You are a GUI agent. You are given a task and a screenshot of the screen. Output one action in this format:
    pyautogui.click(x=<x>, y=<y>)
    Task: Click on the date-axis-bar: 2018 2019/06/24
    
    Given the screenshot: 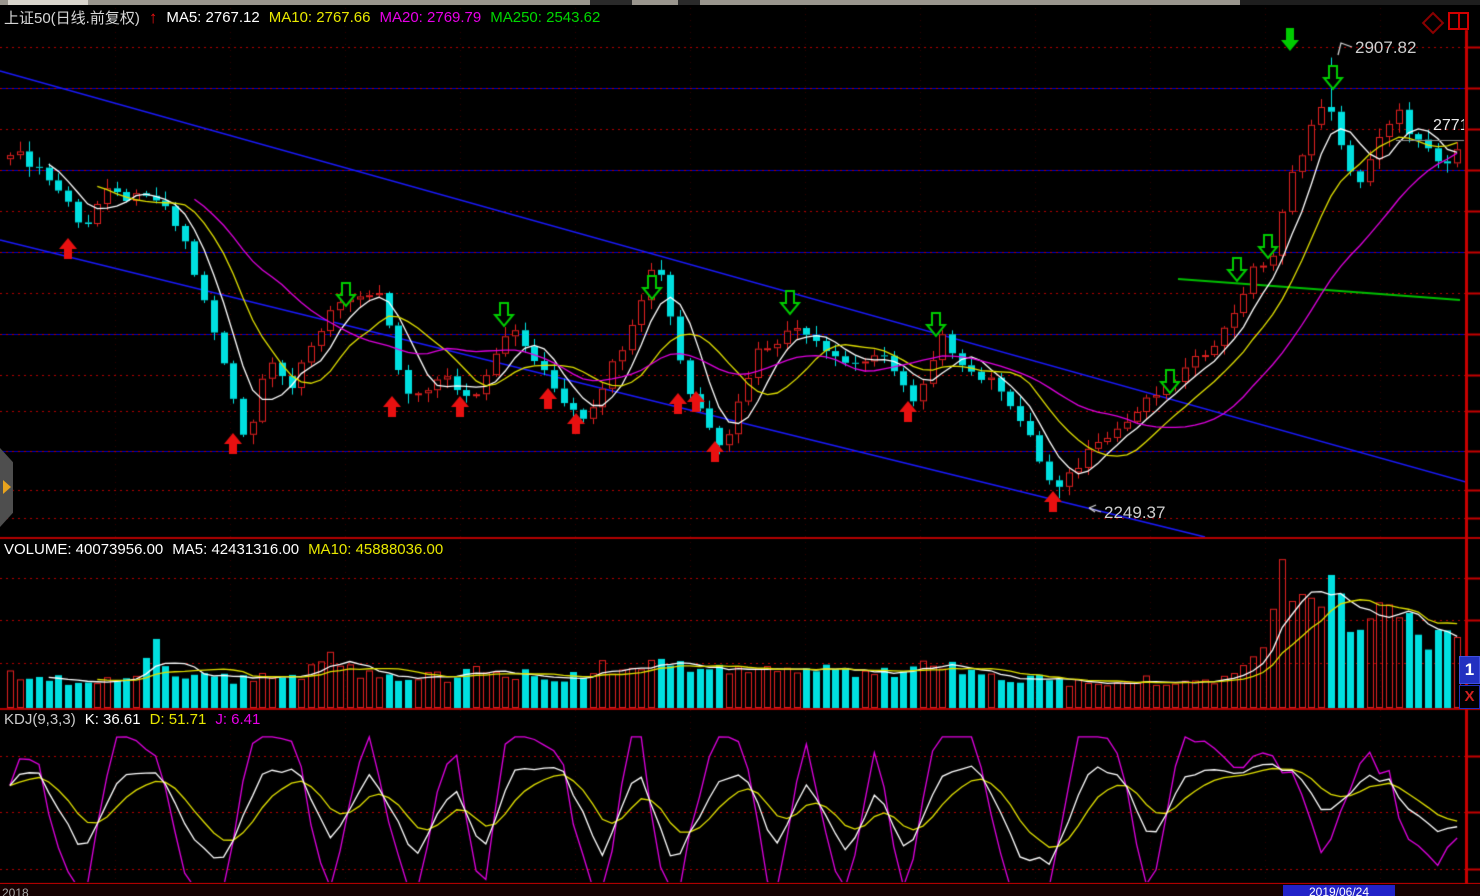 What is the action you would take?
    pyautogui.click(x=740, y=890)
    